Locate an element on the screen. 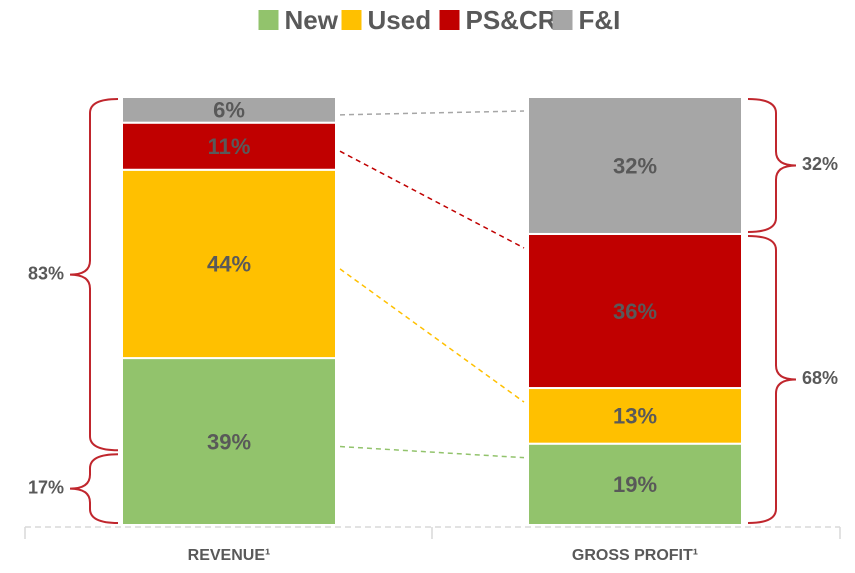 This screenshot has width=855, height=573. brace-label: 68% is located at coordinates (820, 378).